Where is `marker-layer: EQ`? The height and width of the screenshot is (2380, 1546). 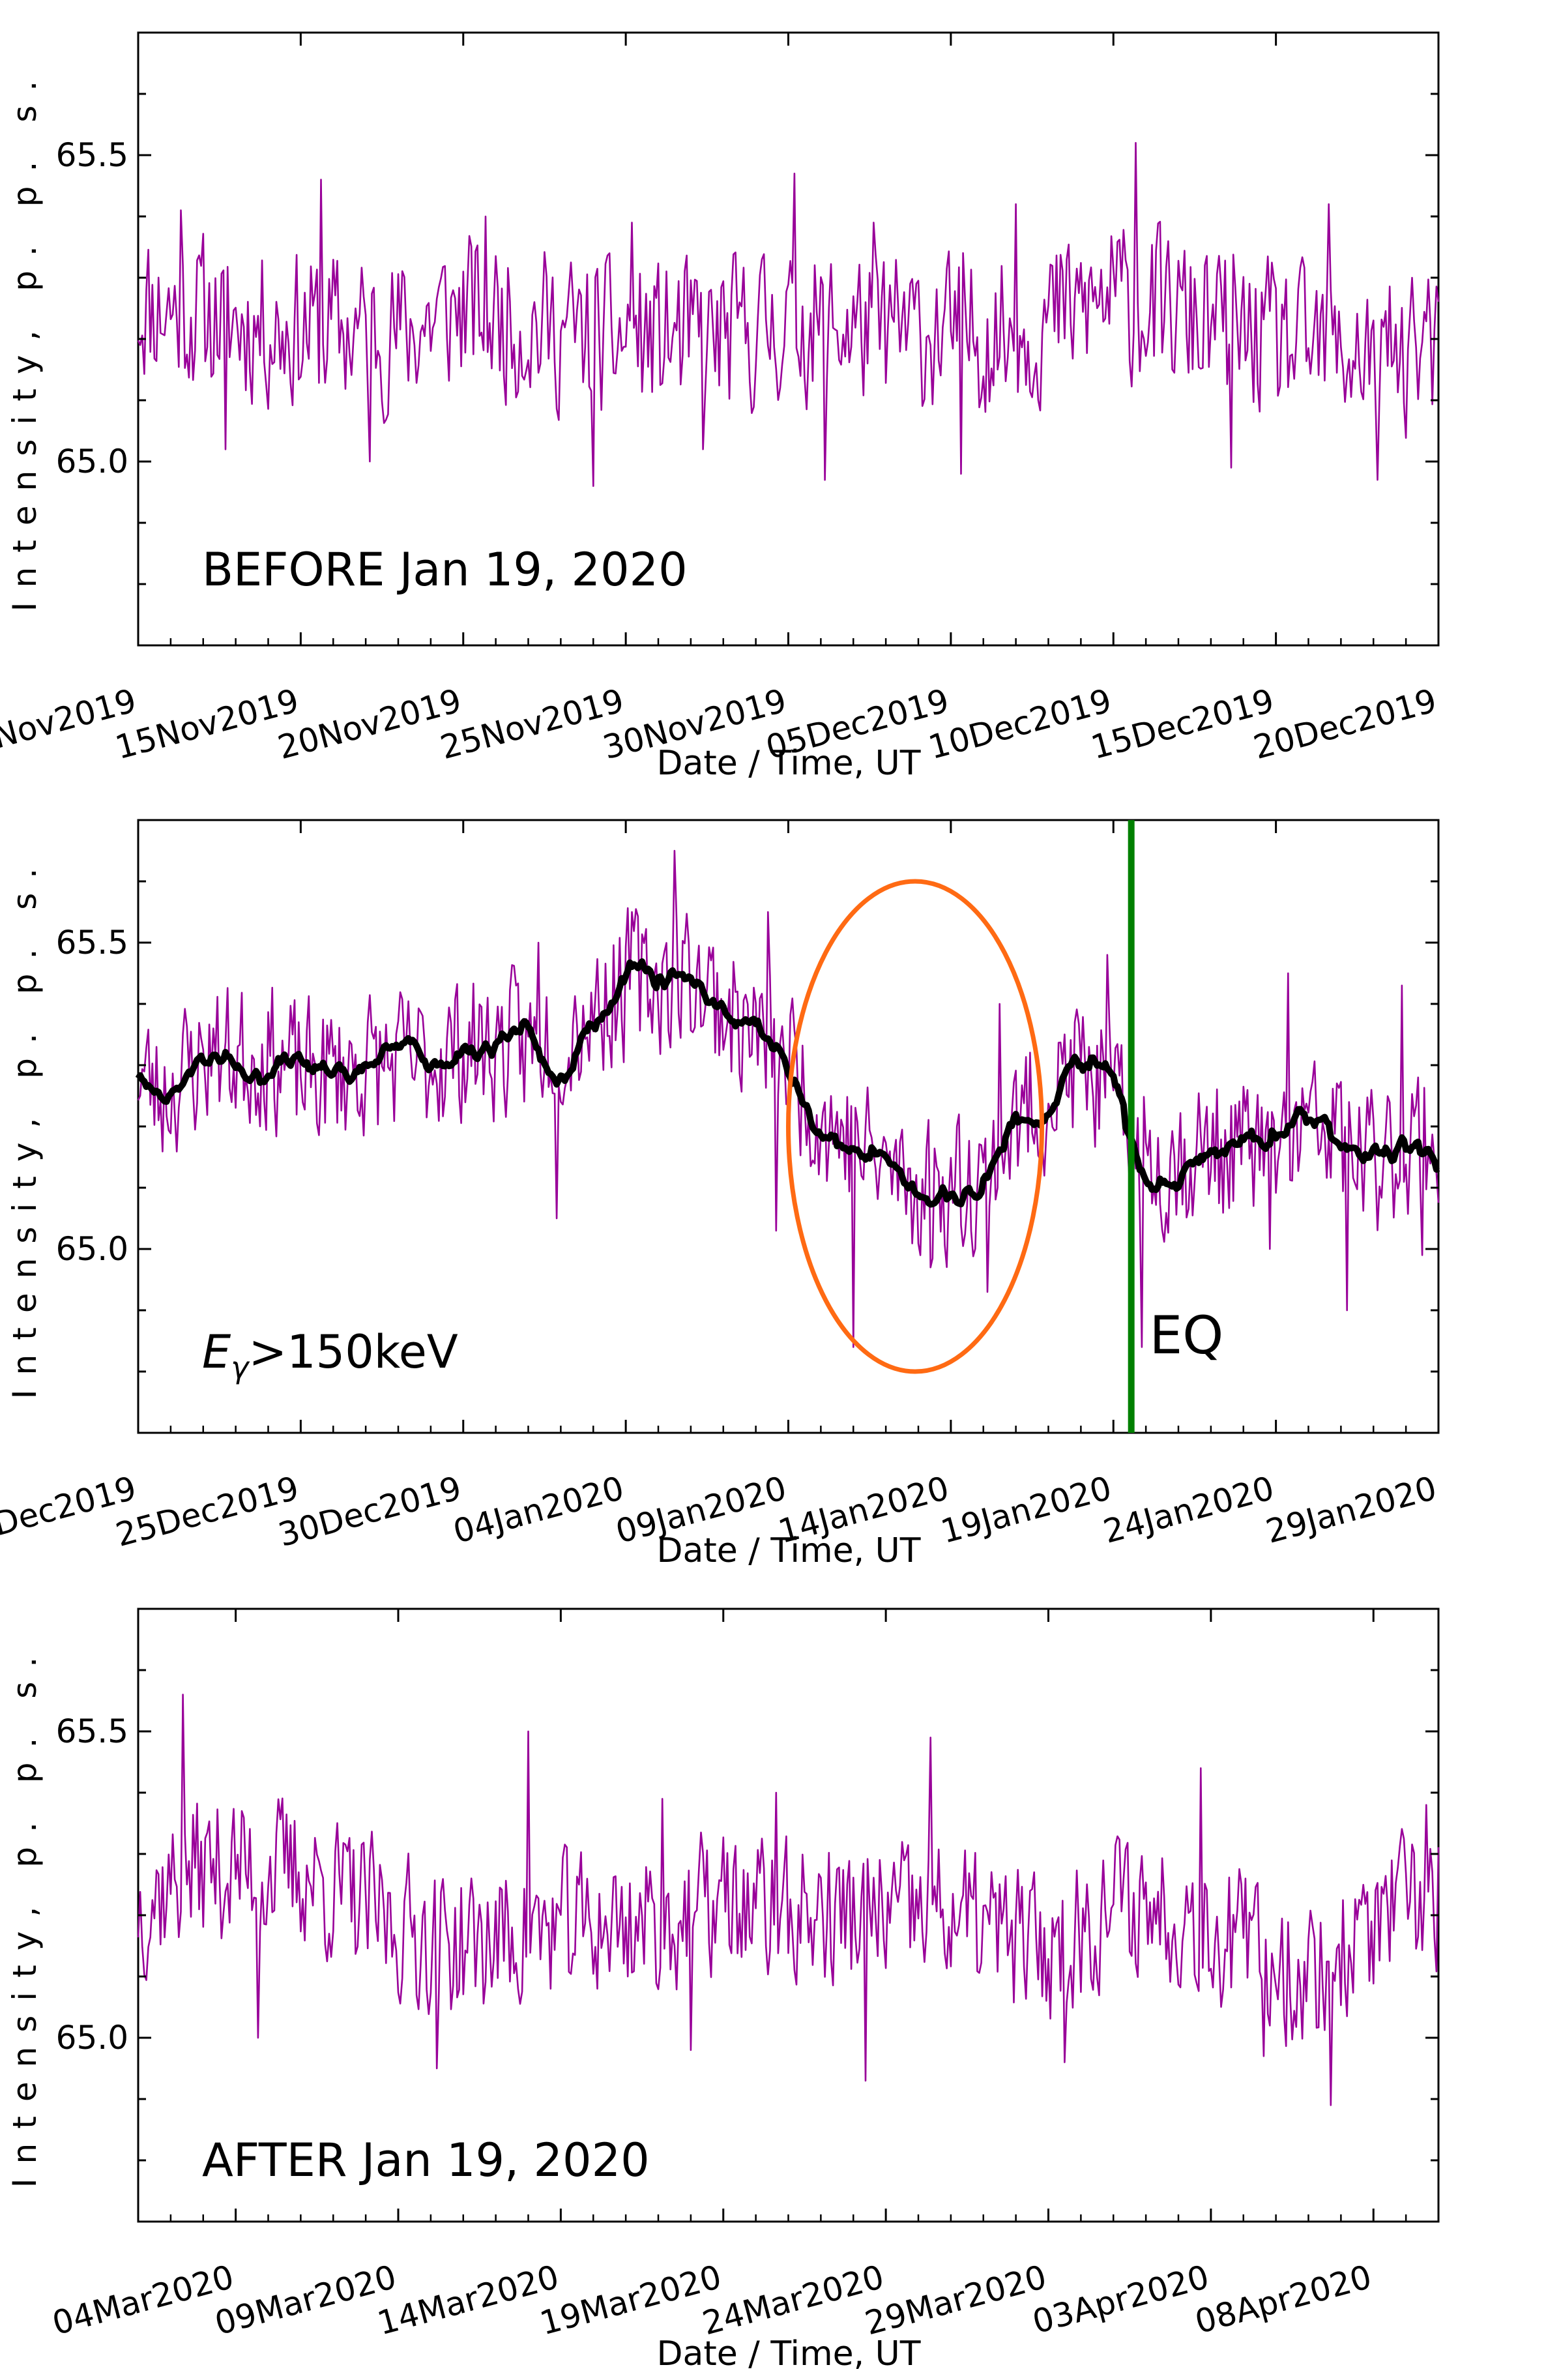 marker-layer: EQ is located at coordinates (1005, 1126).